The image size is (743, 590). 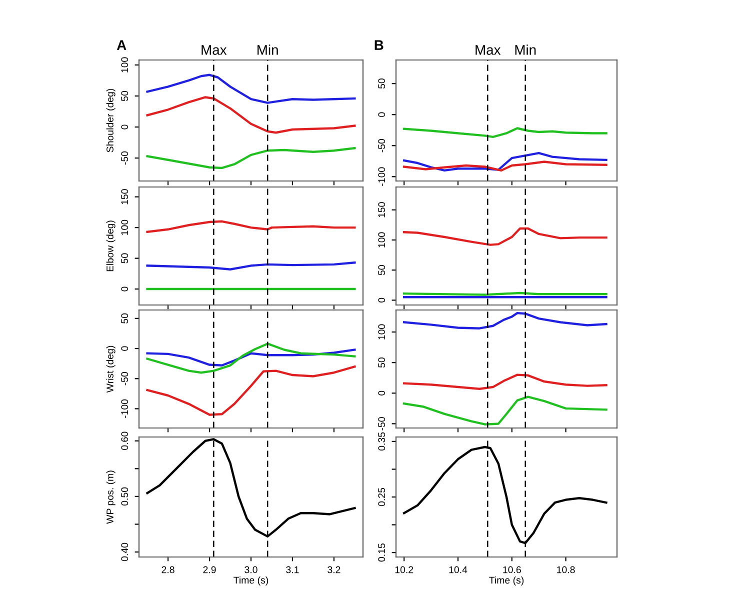 What do you see at coordinates (111, 120) in the screenshot?
I see `y-axis-title: Shoulder (deg)` at bounding box center [111, 120].